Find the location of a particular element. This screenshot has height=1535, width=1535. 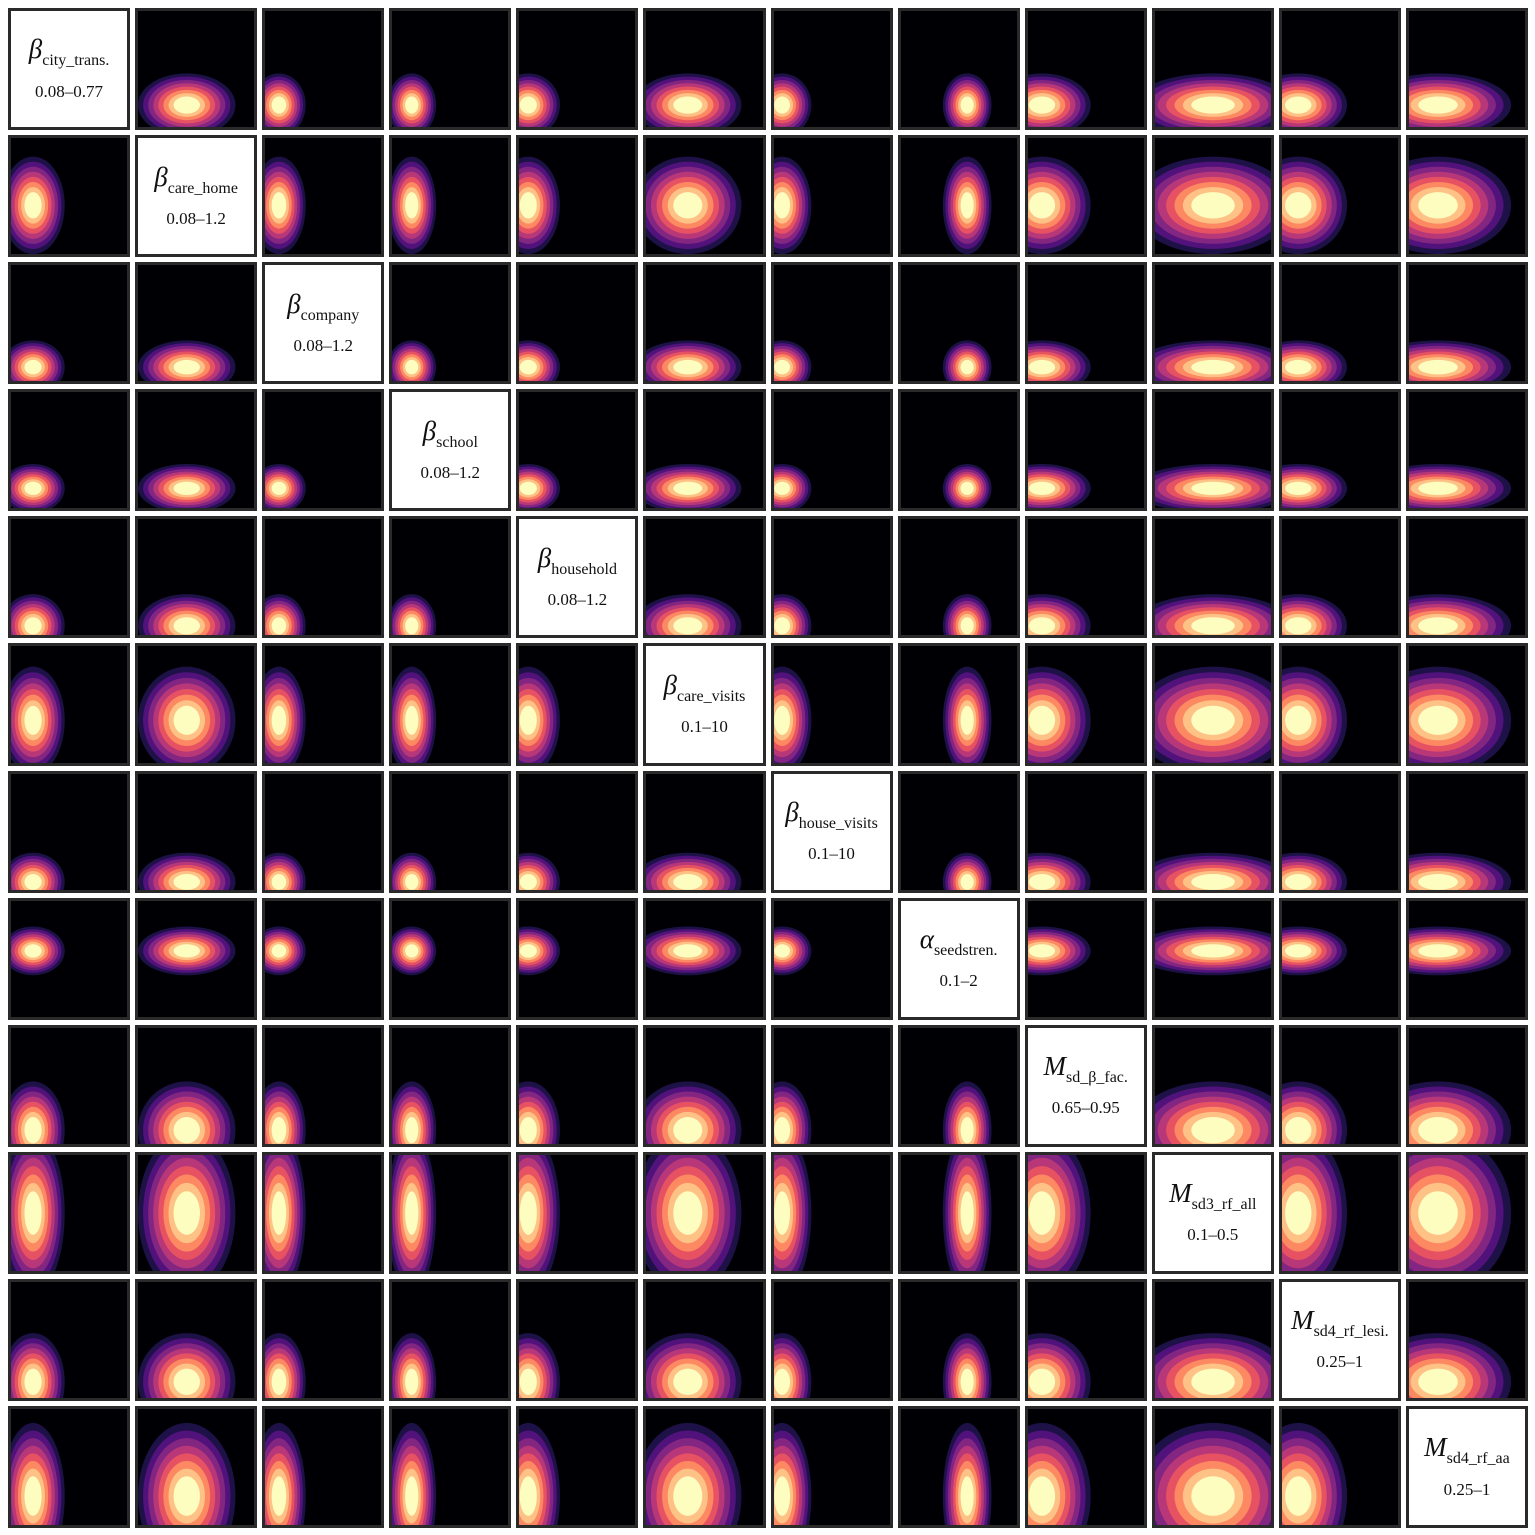

parameter-range: 0.1–0.5 is located at coordinates (1213, 1235).